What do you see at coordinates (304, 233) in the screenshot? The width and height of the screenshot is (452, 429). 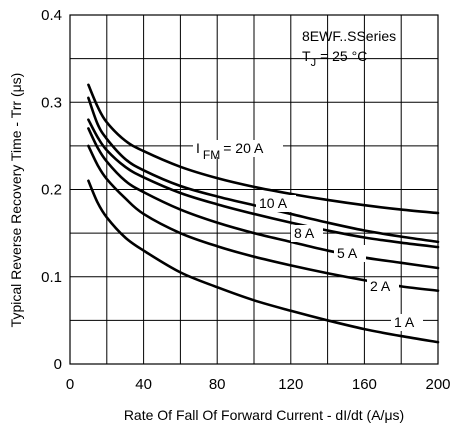 I see `curve-label-8a: 8 A` at bounding box center [304, 233].